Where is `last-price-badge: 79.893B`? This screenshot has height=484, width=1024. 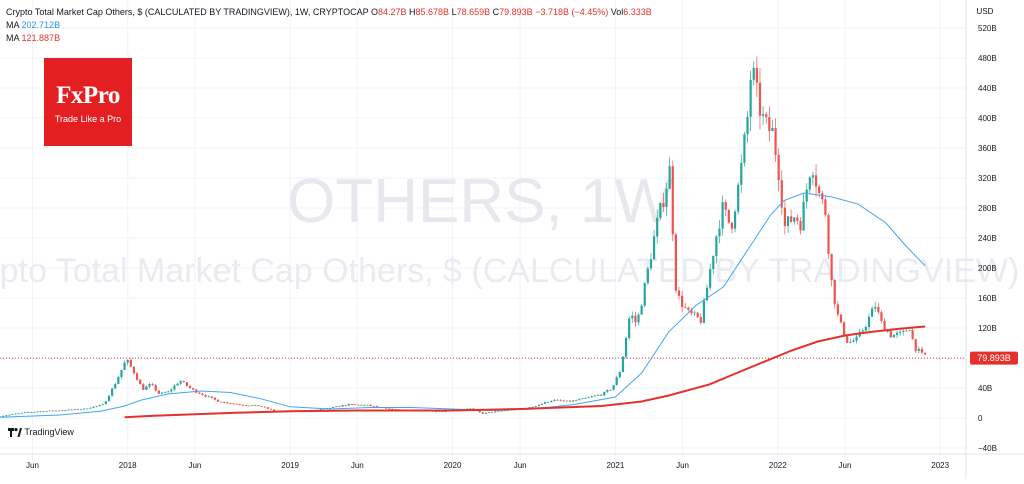
last-price-badge: 79.893B is located at coordinates (994, 358).